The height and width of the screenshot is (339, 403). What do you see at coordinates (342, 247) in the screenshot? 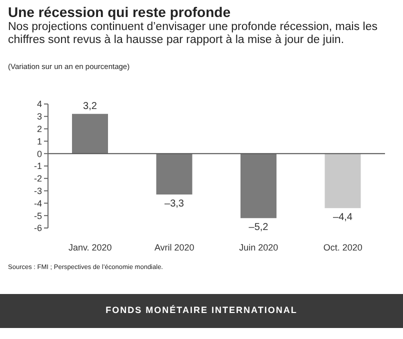
I see `x-tick-label: Oct. 2020` at bounding box center [342, 247].